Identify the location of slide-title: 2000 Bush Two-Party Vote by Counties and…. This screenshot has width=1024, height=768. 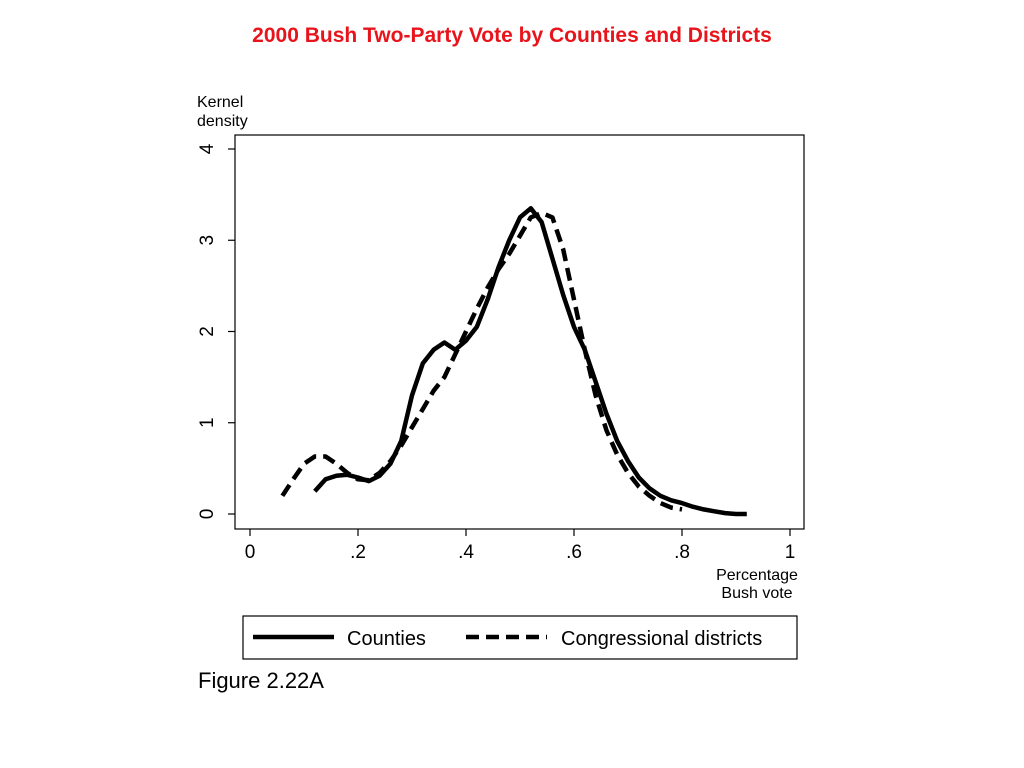
(512, 35).